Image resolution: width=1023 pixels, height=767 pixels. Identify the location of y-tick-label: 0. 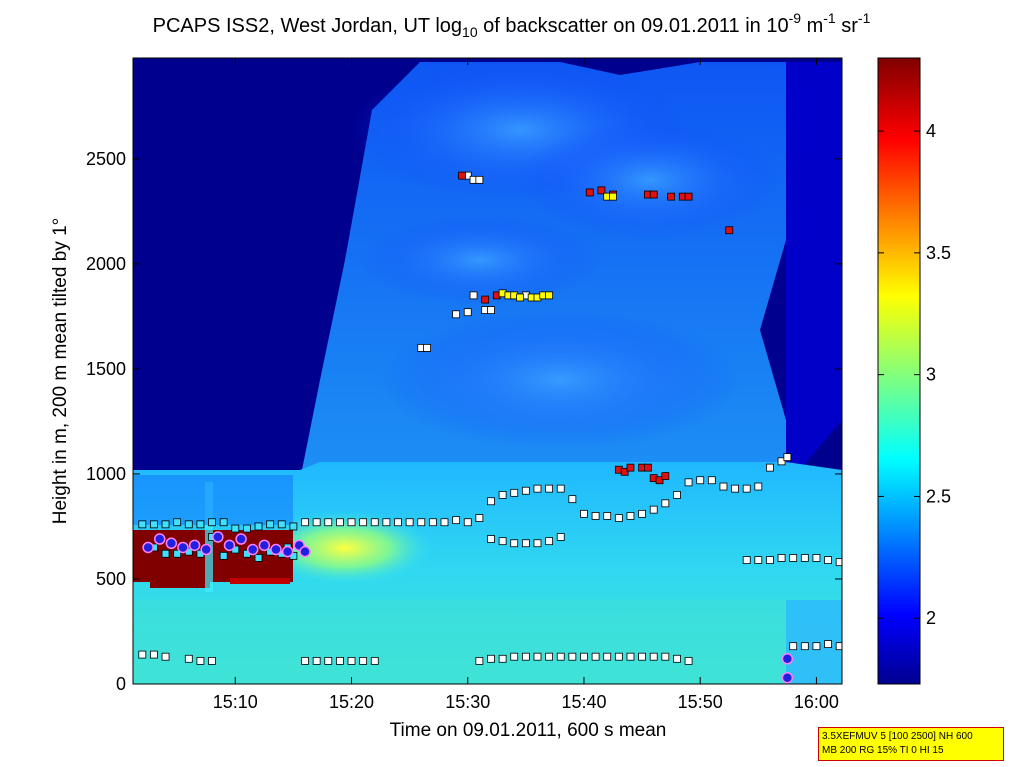
(121, 684).